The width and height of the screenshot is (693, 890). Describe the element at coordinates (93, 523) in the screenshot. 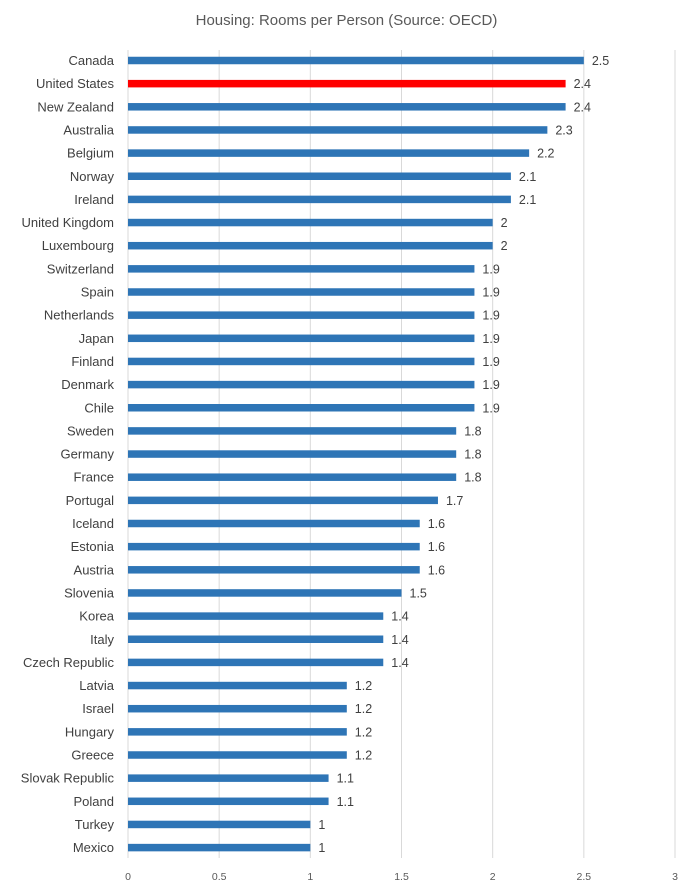

I see `category-label: Iceland` at that location.